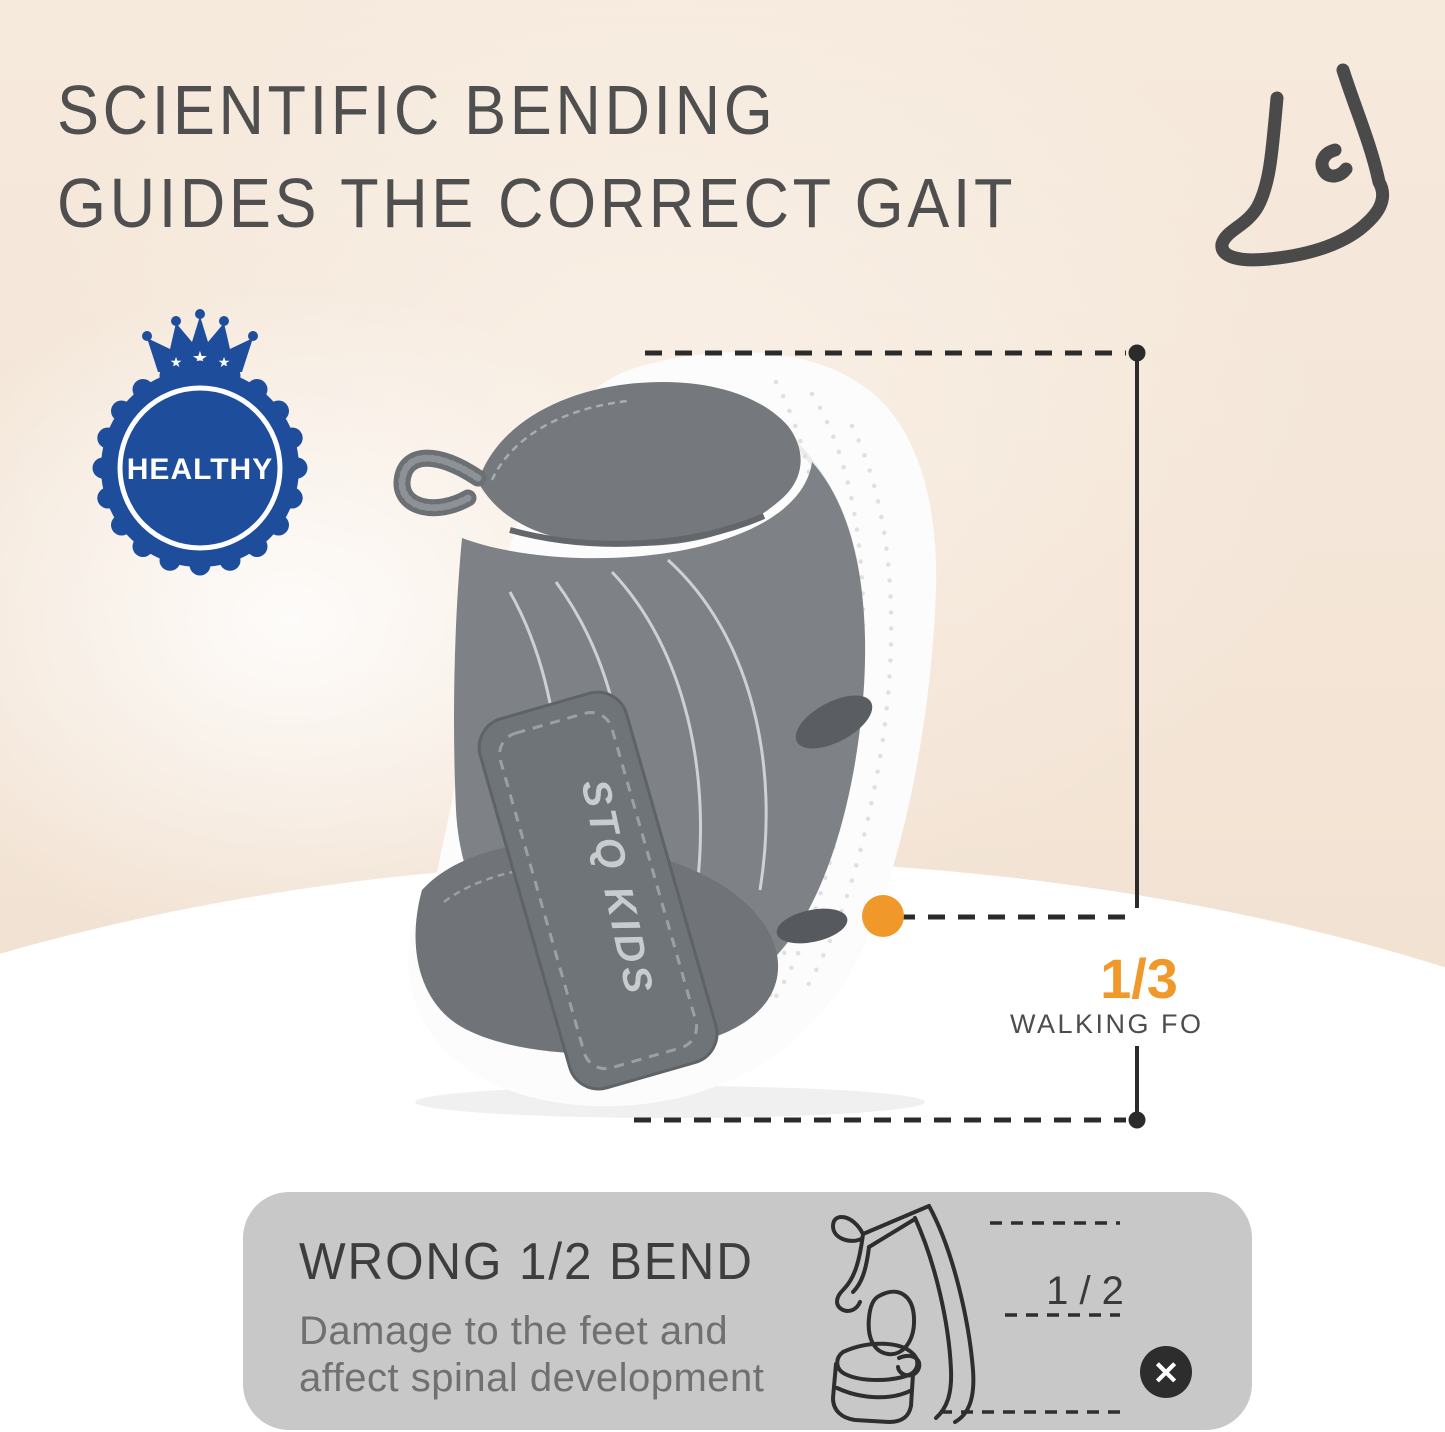 Image resolution: width=1445 pixels, height=1432 pixels. What do you see at coordinates (1030, 1317) in the screenshot?
I see `wrong-bend-dashed-lines` at bounding box center [1030, 1317].